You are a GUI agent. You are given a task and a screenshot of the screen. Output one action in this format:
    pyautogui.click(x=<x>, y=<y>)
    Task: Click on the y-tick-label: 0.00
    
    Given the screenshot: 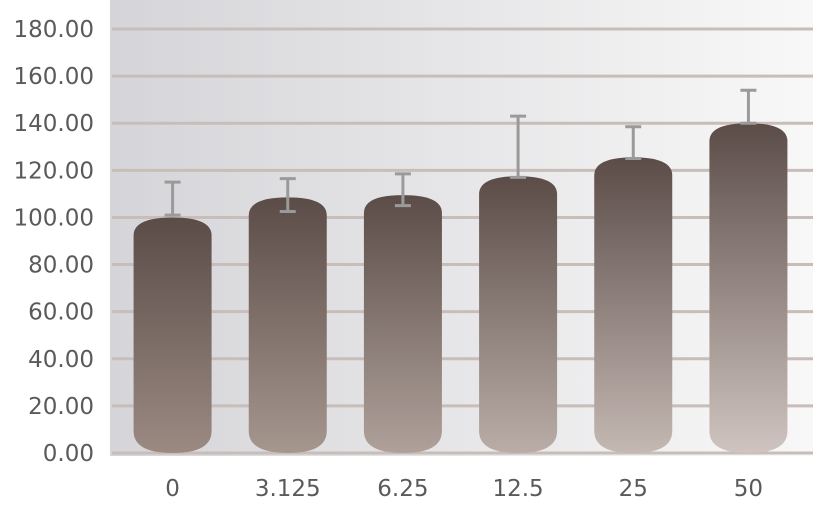 What is the action you would take?
    pyautogui.click(x=68, y=454)
    